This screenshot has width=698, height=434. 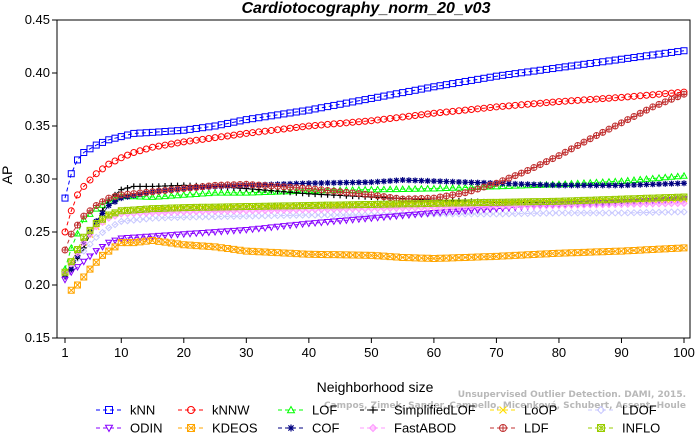 I want to click on legend-label: INFLO, so click(x=641, y=427).